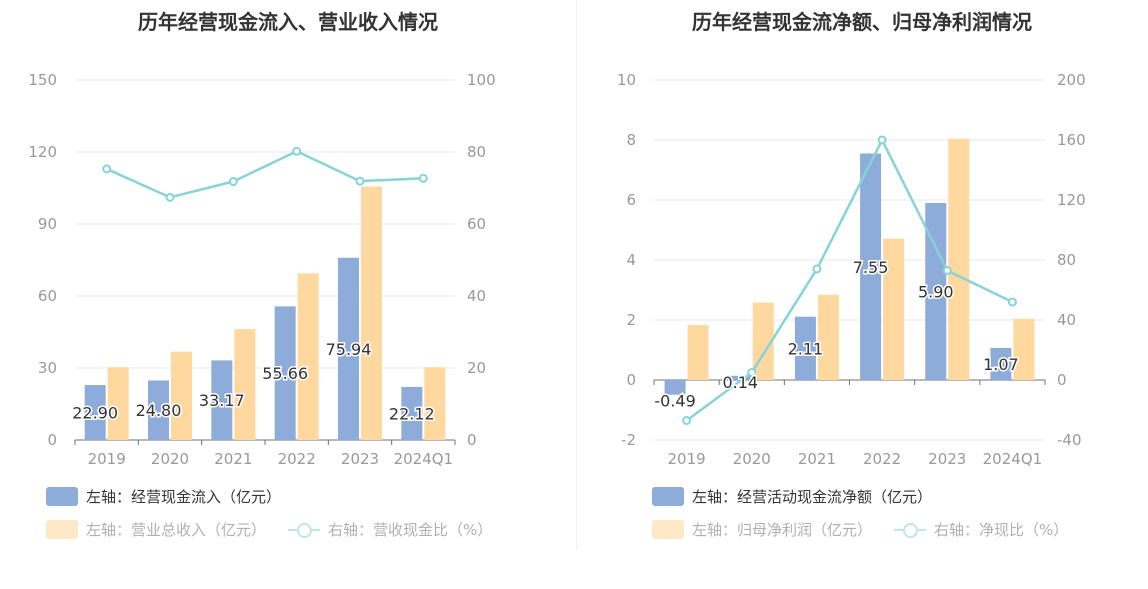 This screenshot has height=589, width=1148. What do you see at coordinates (628, 440) in the screenshot?
I see `y-tick-left: -2` at bounding box center [628, 440].